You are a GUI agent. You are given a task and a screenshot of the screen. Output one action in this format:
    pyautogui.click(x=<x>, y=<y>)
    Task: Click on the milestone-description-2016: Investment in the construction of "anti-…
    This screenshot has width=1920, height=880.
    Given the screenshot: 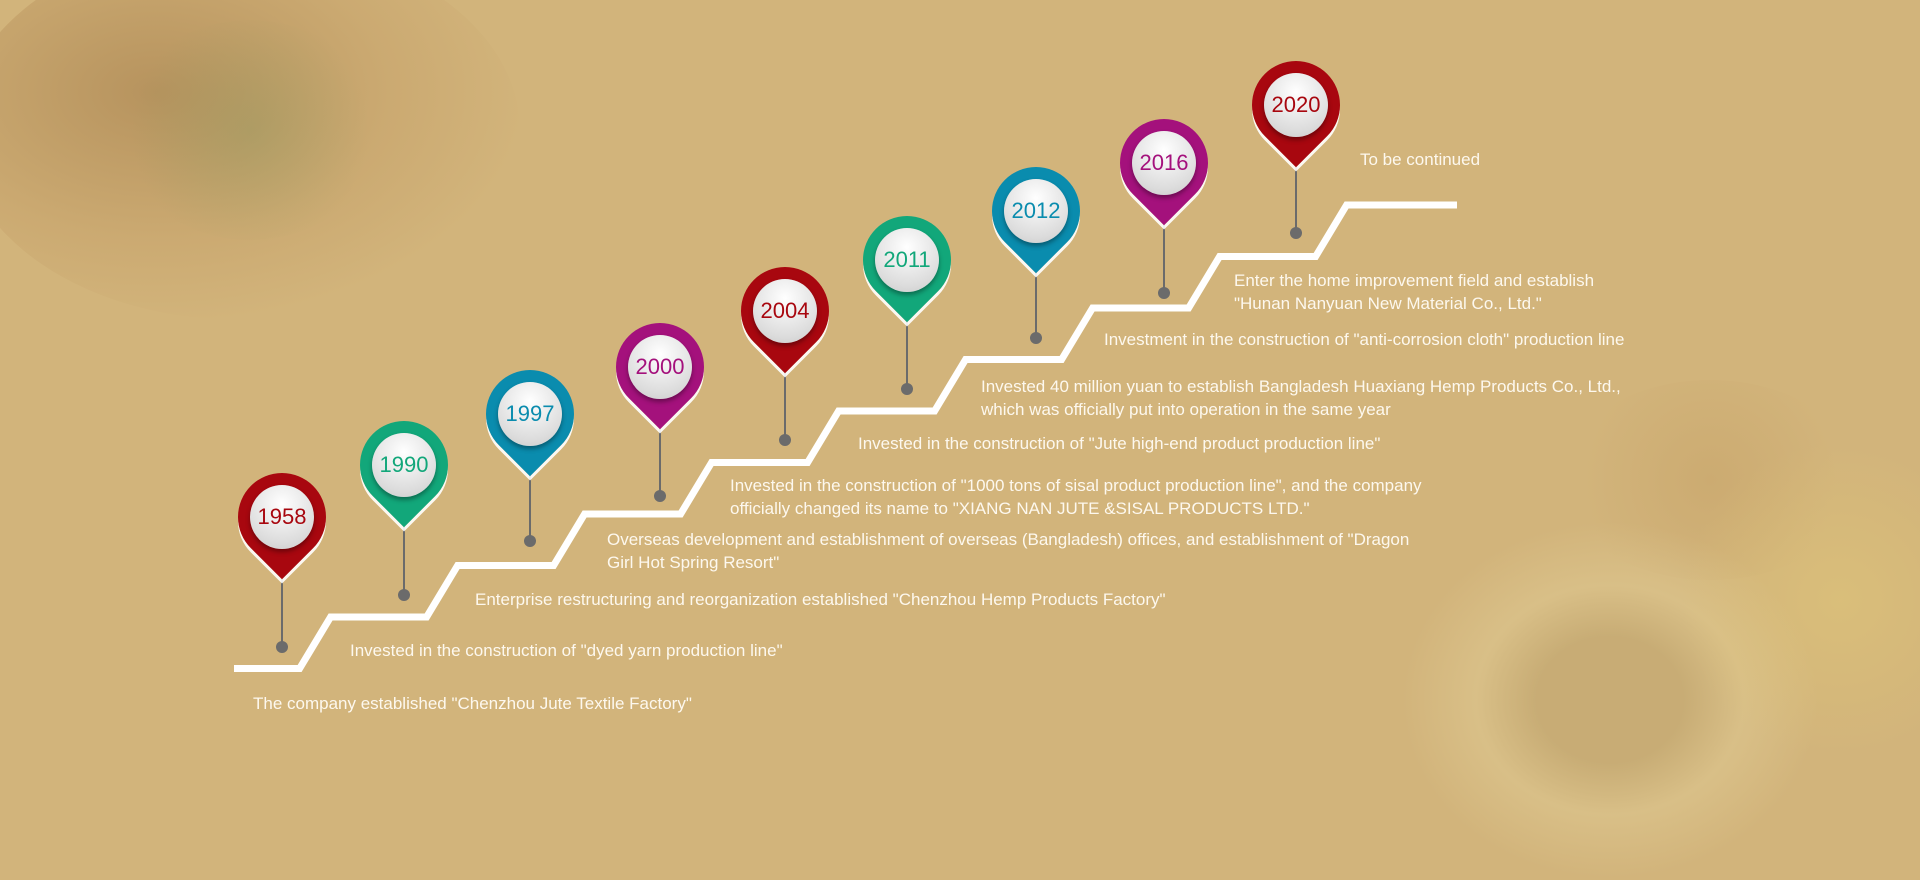 What is the action you would take?
    pyautogui.click(x=1364, y=339)
    